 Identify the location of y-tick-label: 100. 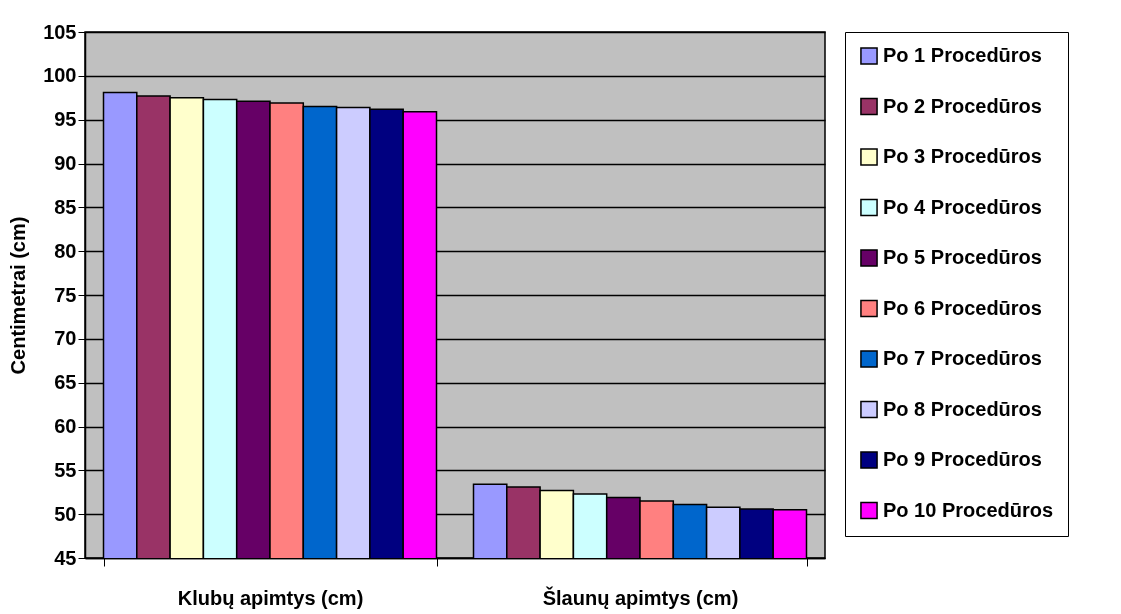
(60, 75).